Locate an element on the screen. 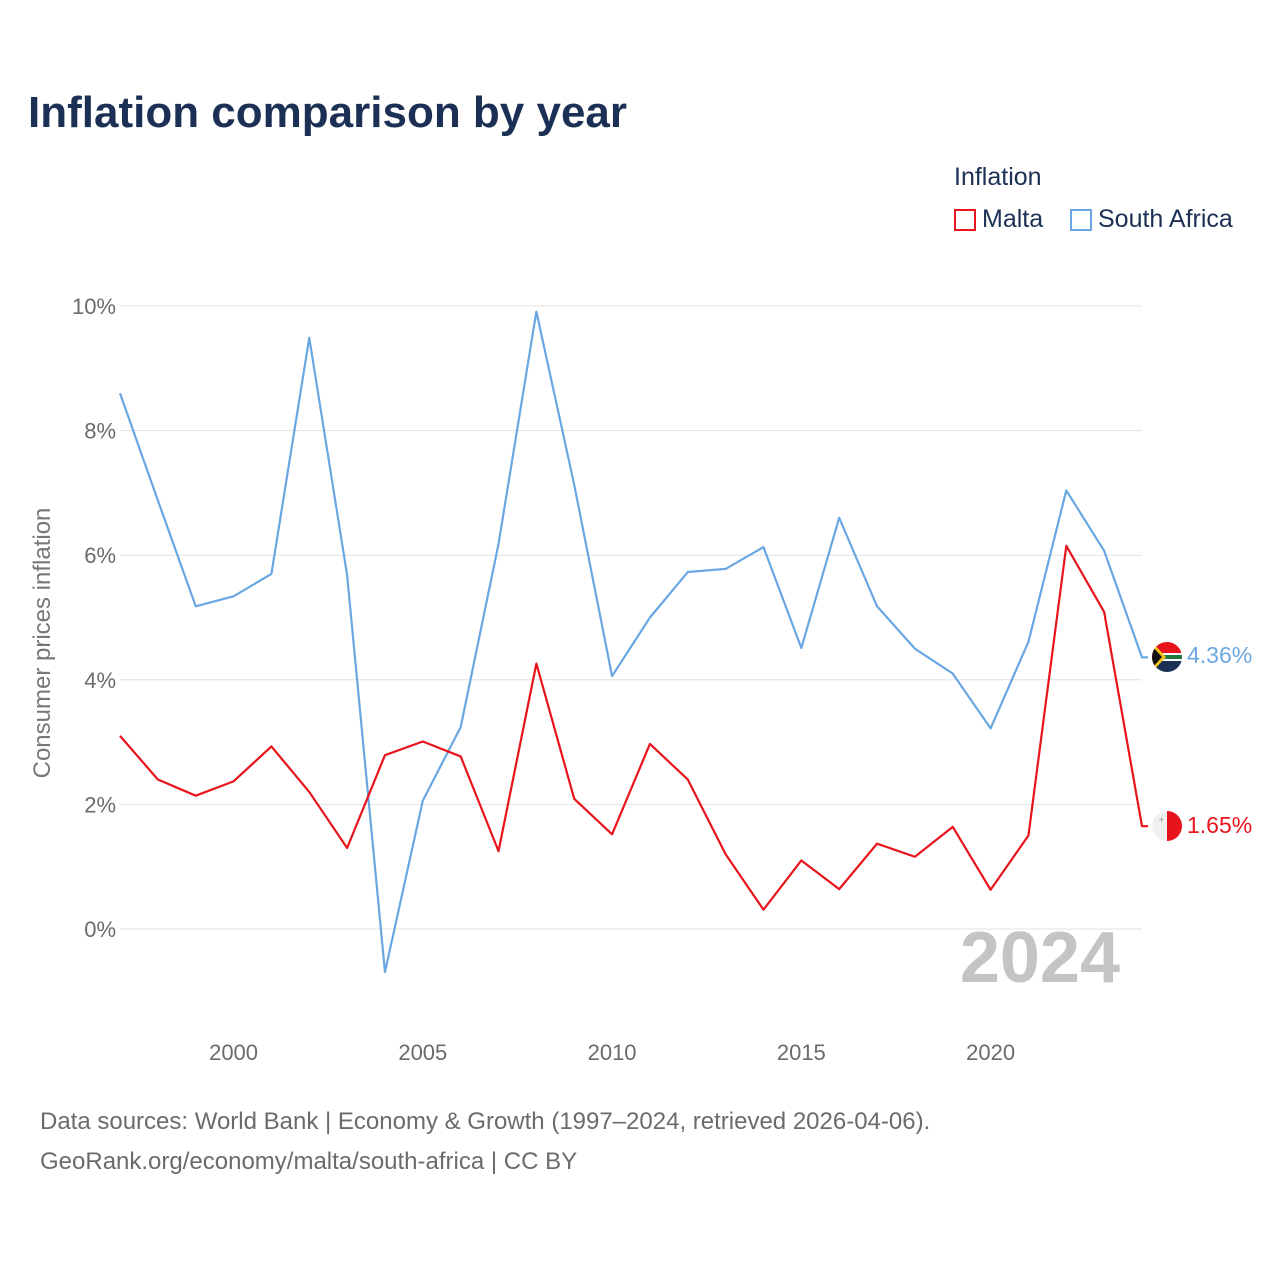 The image size is (1280, 1280). legend-swatch-malta is located at coordinates (965, 219).